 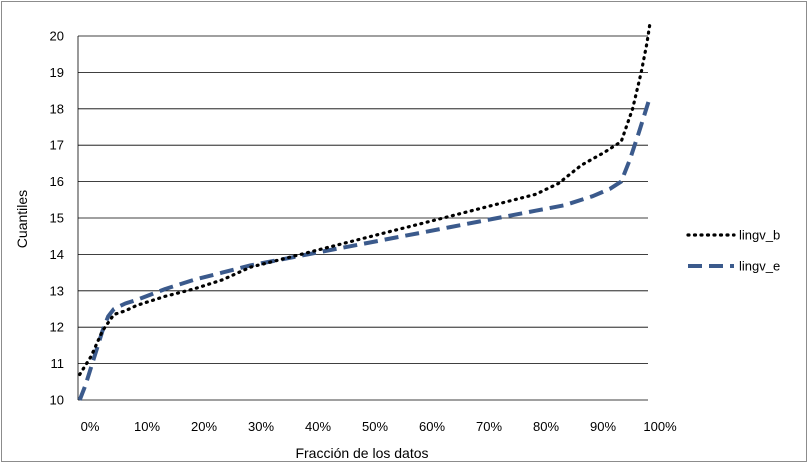 What do you see at coordinates (57, 327) in the screenshot?
I see `y-tick-label: 12` at bounding box center [57, 327].